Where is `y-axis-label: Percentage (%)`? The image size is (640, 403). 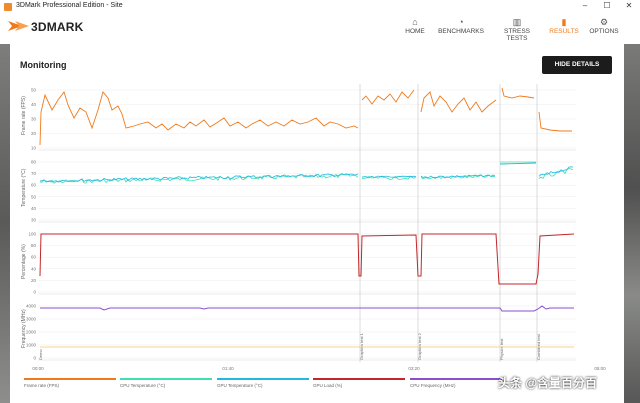
y-axis-label: Percentage (%) is located at coordinates (24, 261).